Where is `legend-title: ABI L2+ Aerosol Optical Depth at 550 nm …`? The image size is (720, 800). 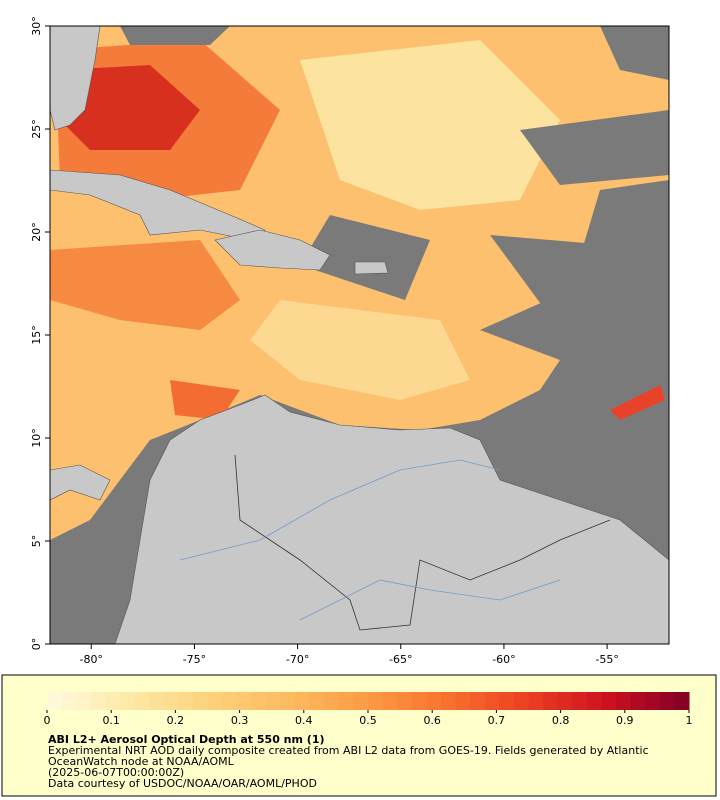
legend-title: ABI L2+ Aerosol Optical Depth at 550 nm … is located at coordinates (186, 739).